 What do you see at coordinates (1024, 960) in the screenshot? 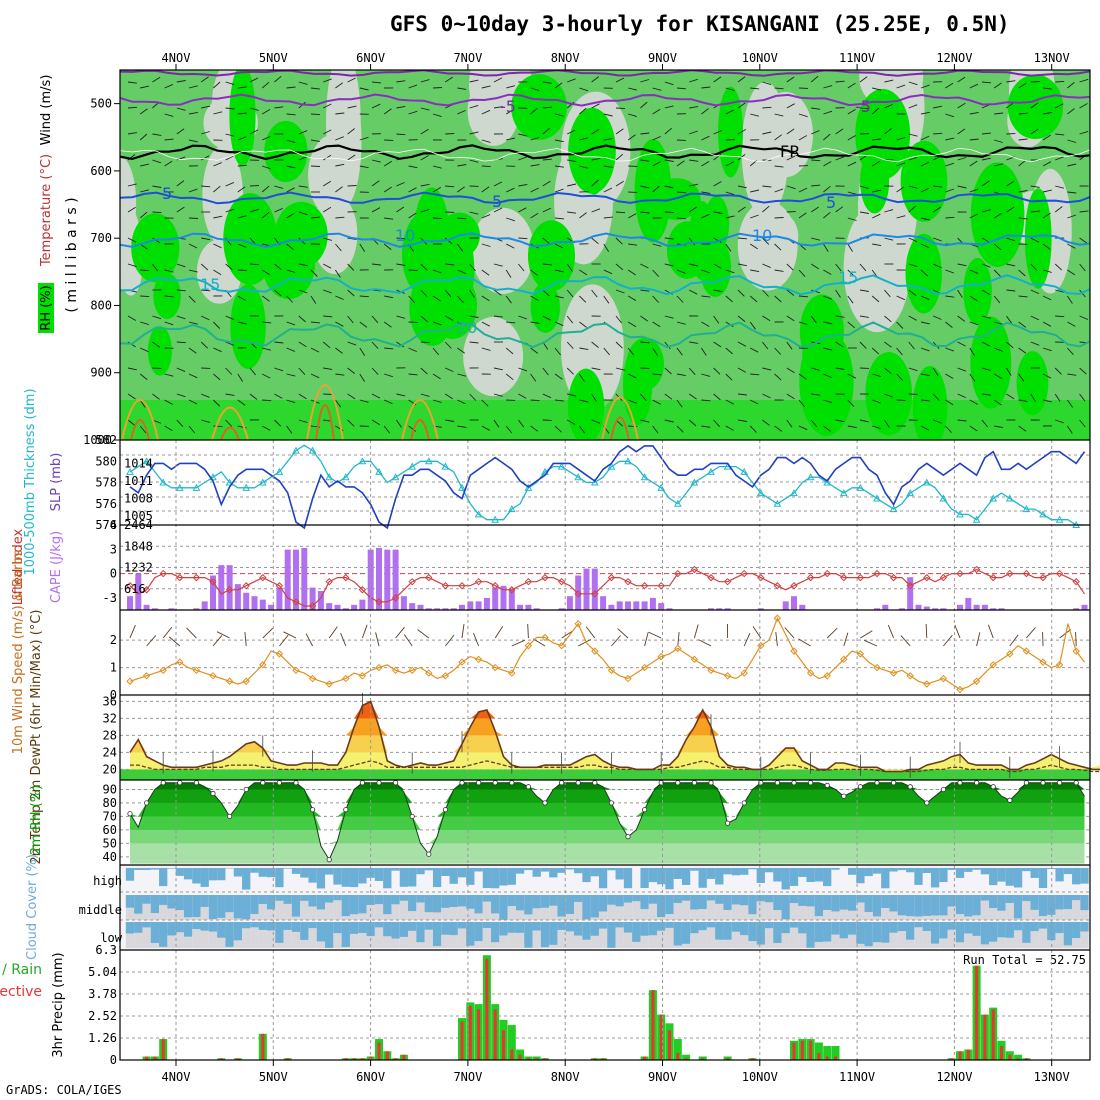
I see `run-total-label: Run Total = 52.75` at bounding box center [1024, 960].